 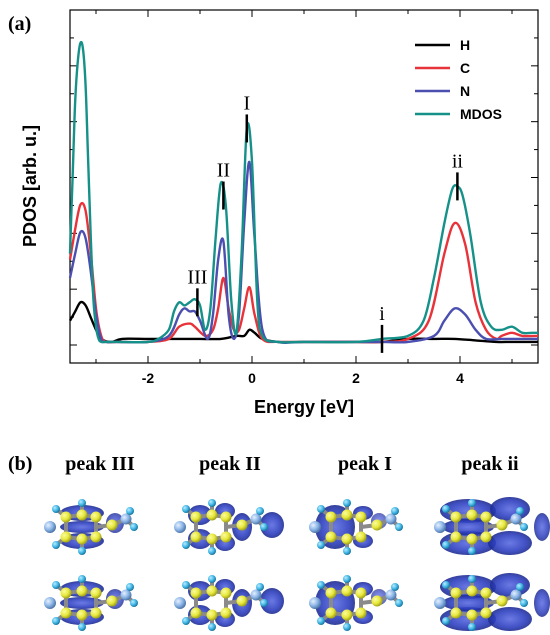 What do you see at coordinates (365, 464) in the screenshot?
I see `orbital-column-title: peak I` at bounding box center [365, 464].